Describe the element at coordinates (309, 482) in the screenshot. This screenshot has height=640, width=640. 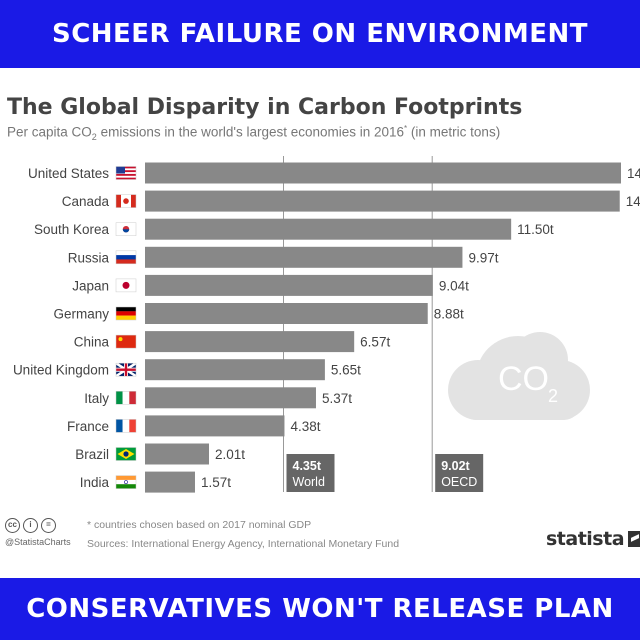
I see `reference-name-world: World` at that location.